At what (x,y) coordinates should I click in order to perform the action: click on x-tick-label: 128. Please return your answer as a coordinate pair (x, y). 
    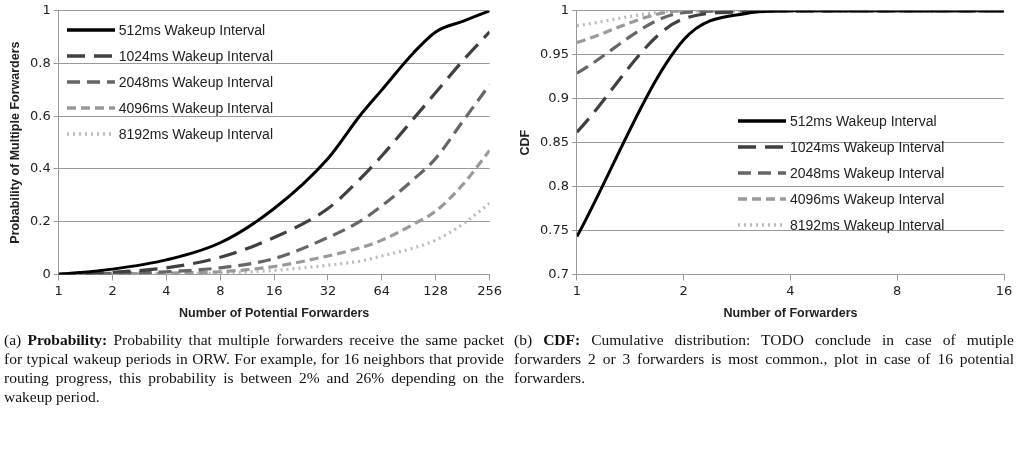
    Looking at the image, I should click on (436, 290).